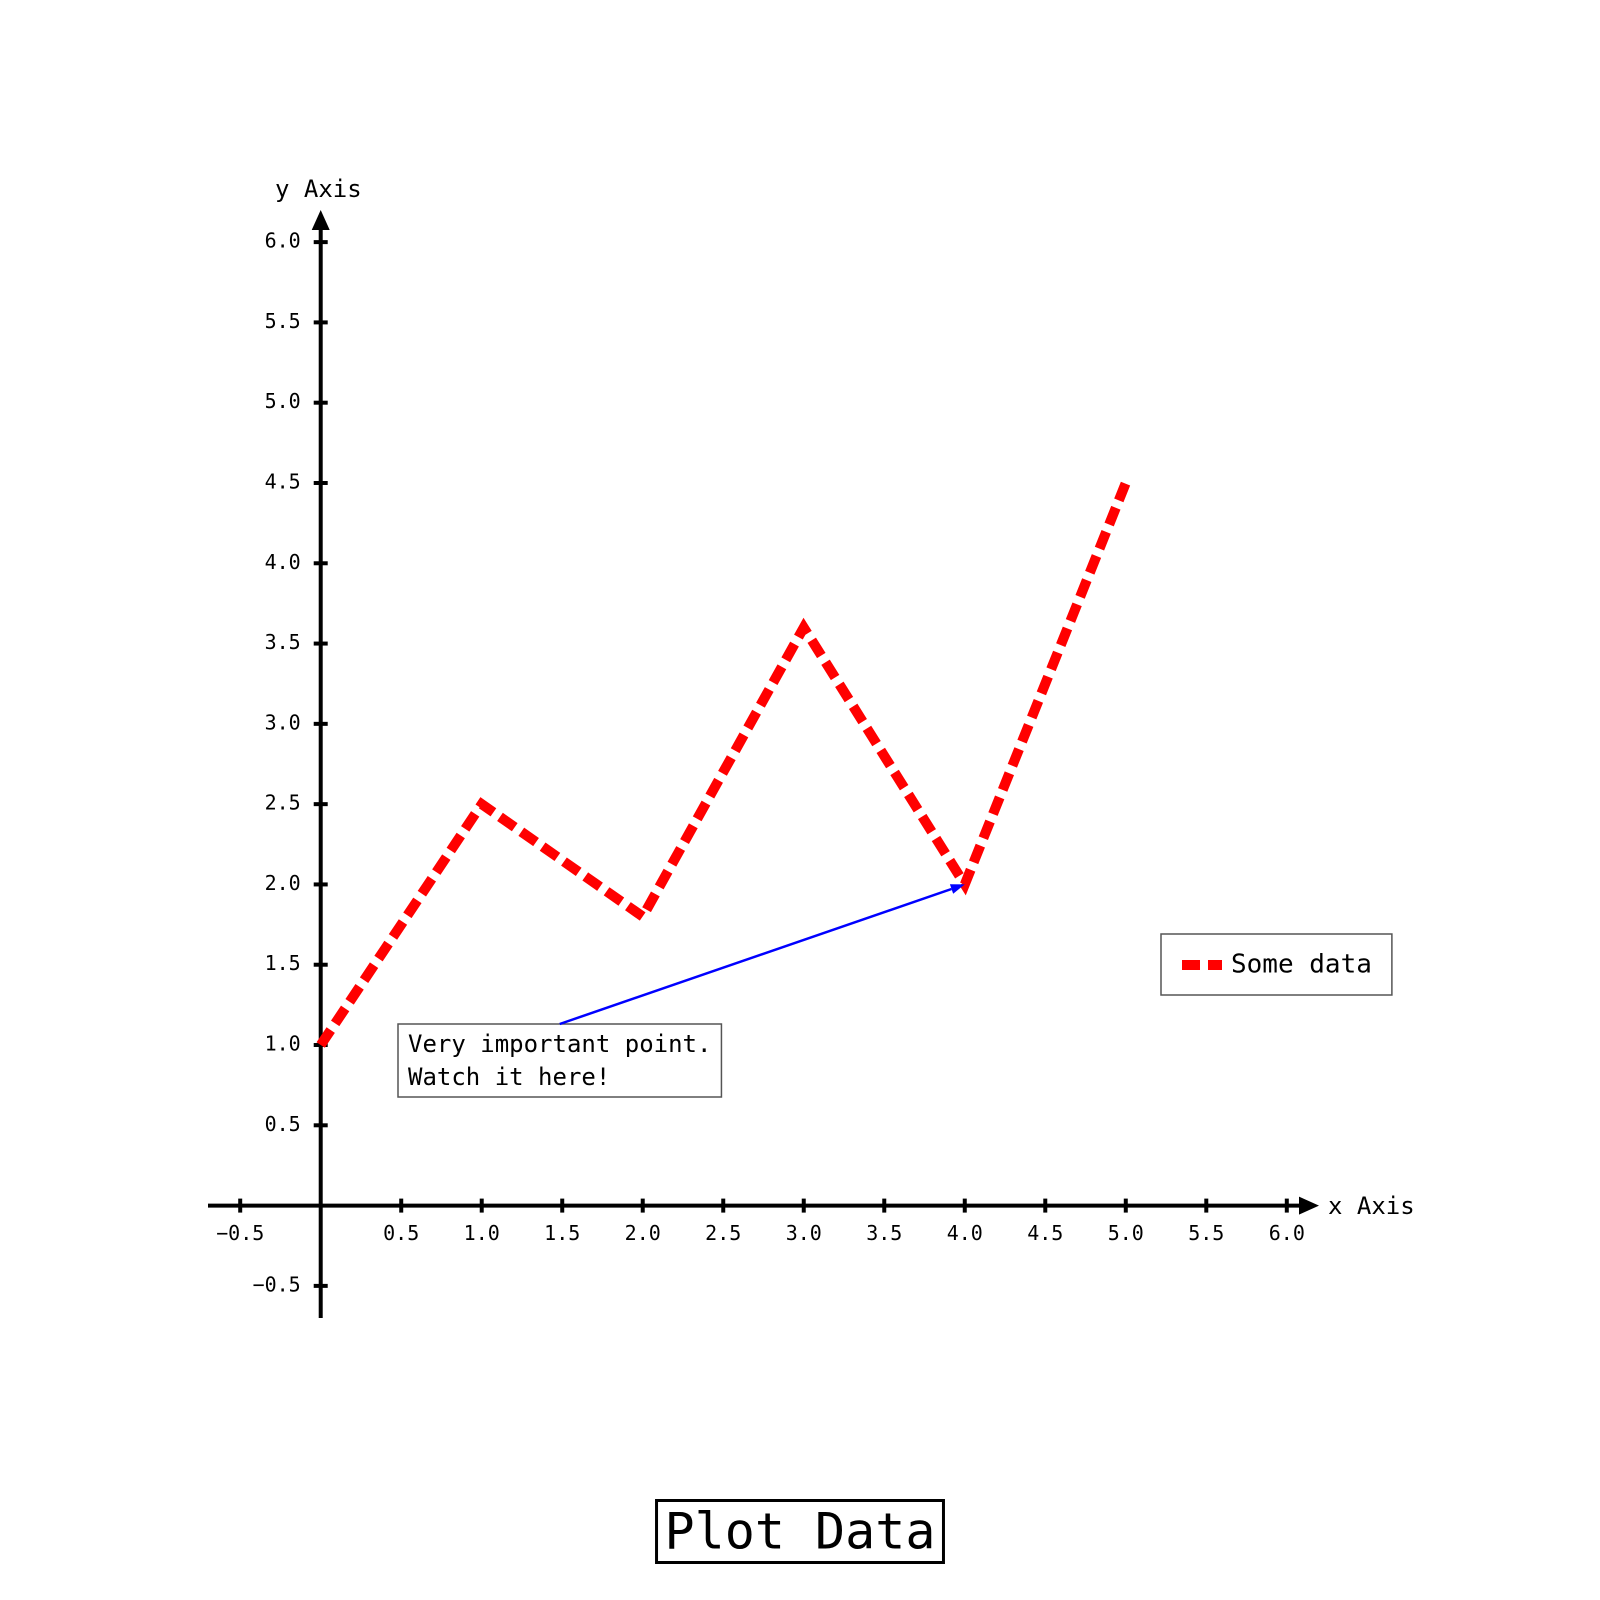 This screenshot has width=1600, height=1600. Describe the element at coordinates (283, 803) in the screenshot. I see `y-tick-label: 2.5` at that location.